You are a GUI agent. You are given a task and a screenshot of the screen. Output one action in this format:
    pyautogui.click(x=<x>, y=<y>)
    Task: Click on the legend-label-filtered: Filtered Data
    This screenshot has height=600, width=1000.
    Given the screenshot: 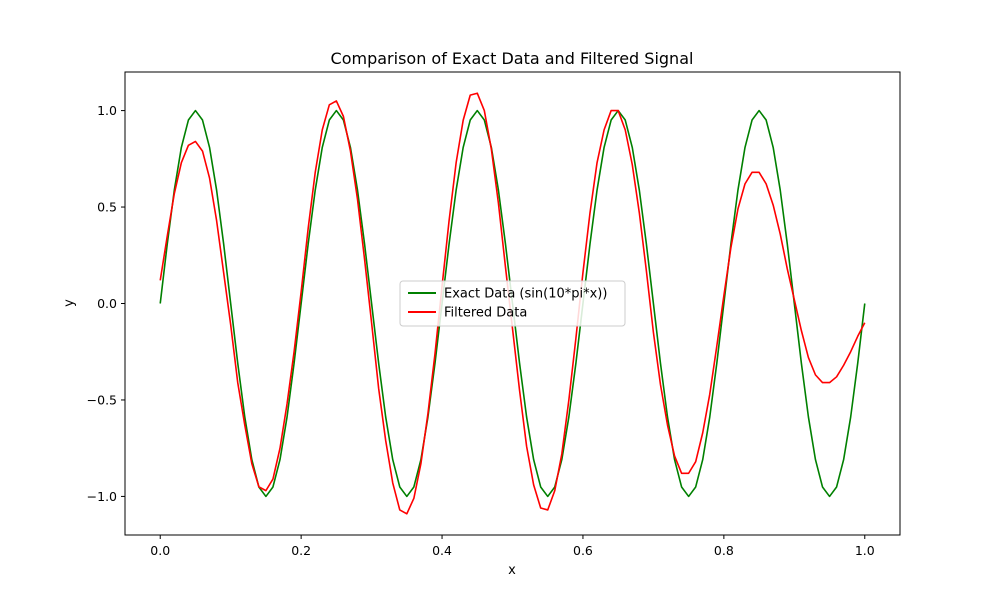 What is the action you would take?
    pyautogui.click(x=485, y=313)
    